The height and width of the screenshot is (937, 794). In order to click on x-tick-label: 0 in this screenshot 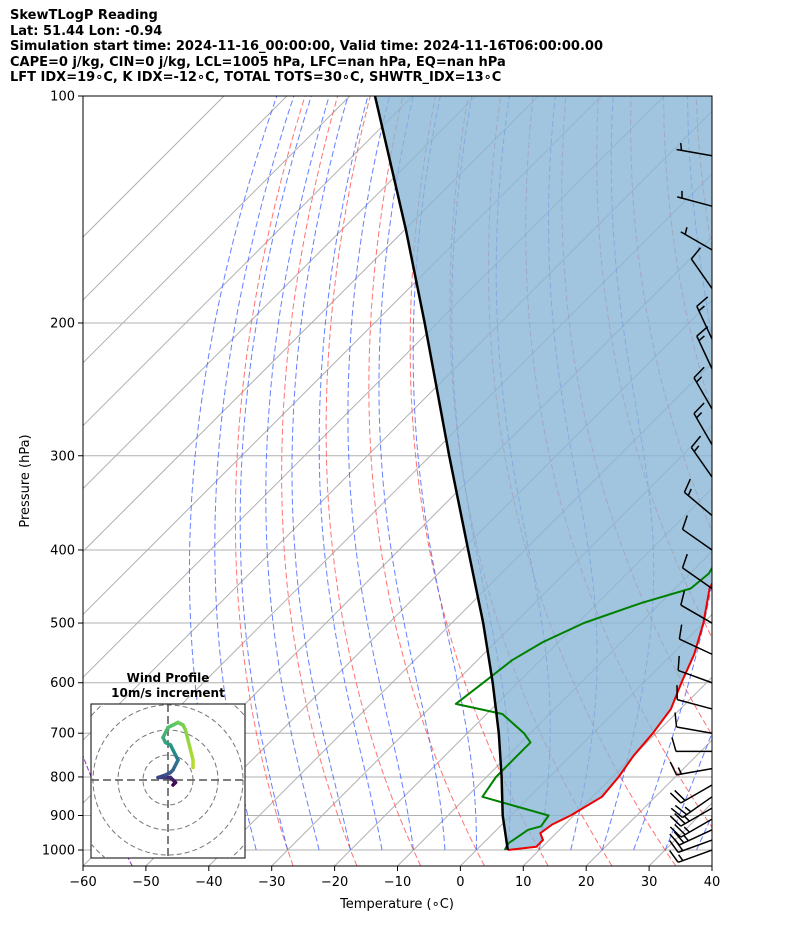, I will do `click(460, 882)`.